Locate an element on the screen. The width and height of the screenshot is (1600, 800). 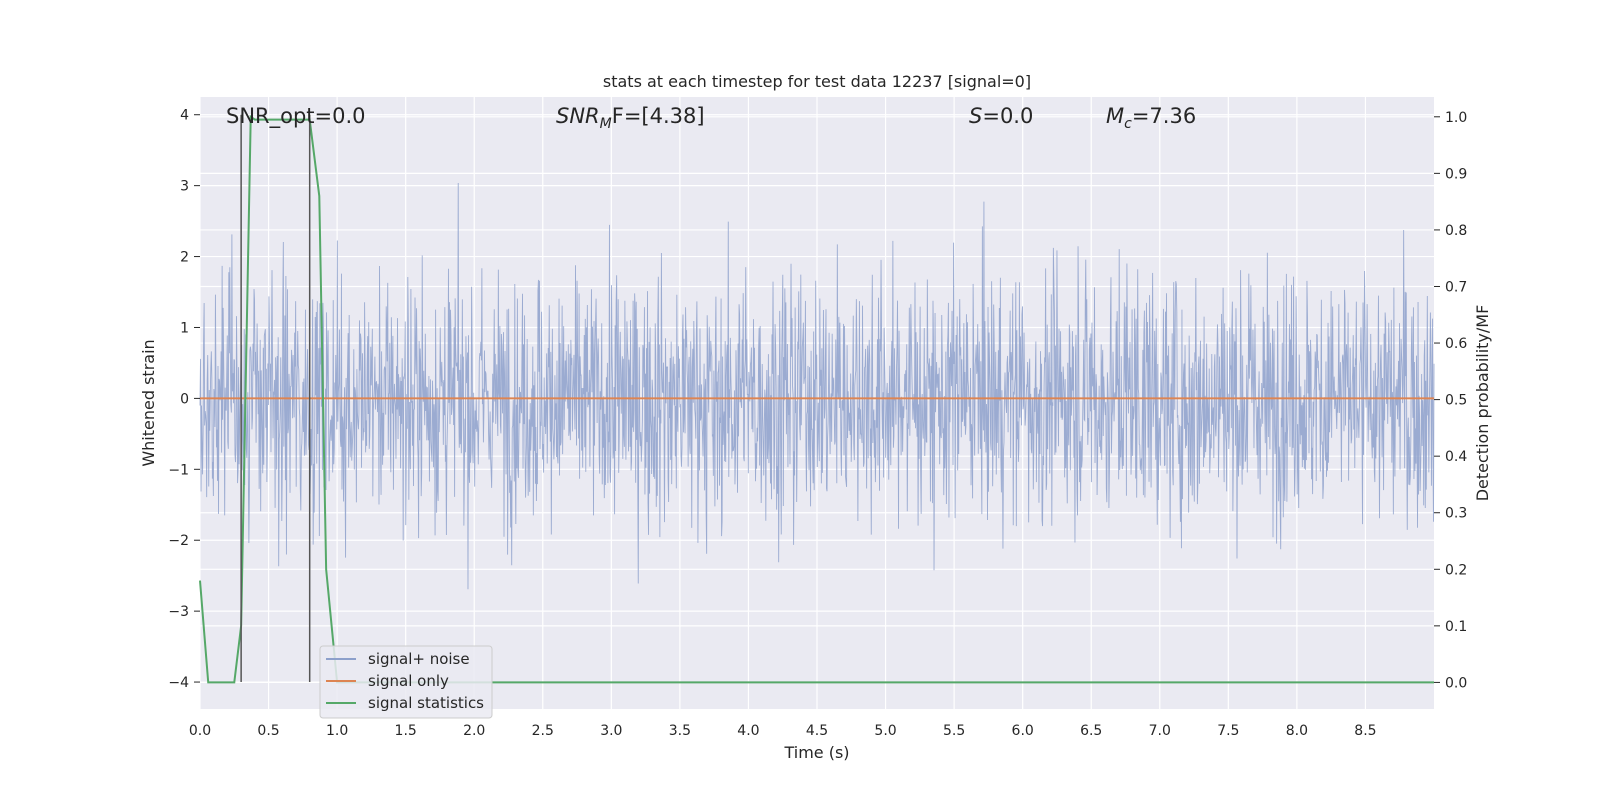
y-right-tick-label: 0.6 is located at coordinates (1456, 344).